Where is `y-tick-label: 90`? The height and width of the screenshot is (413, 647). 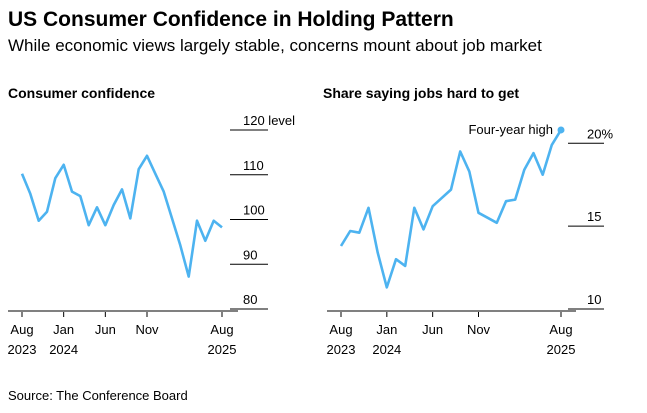
y-tick-label: 90 is located at coordinates (250, 254).